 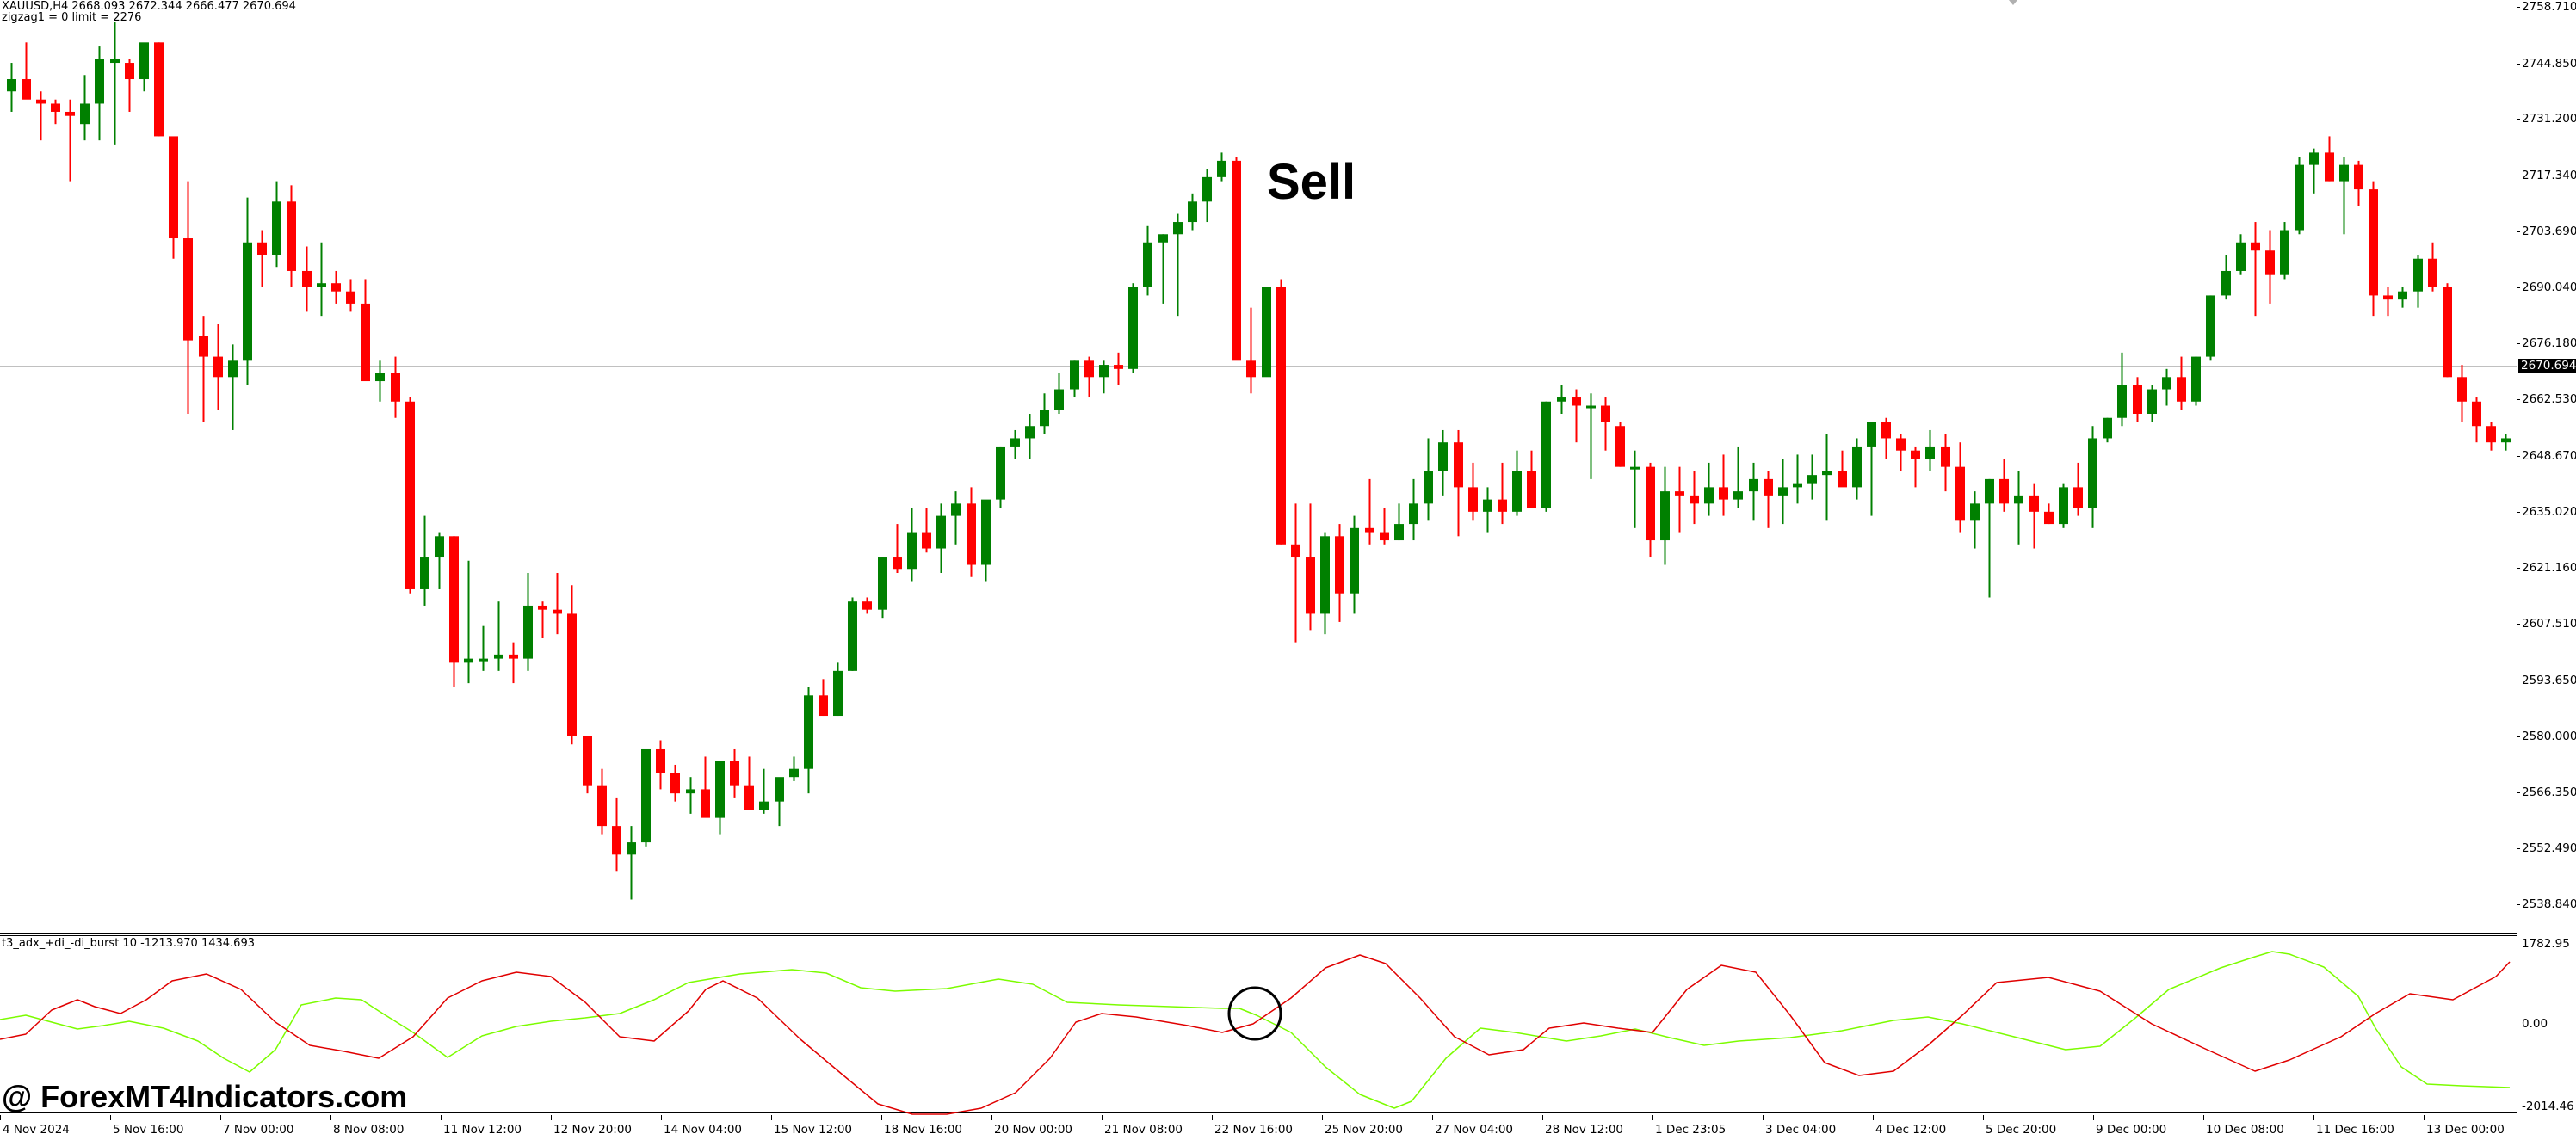 I want to click on price-axis-label: 2758.710, so click(x=2549, y=7).